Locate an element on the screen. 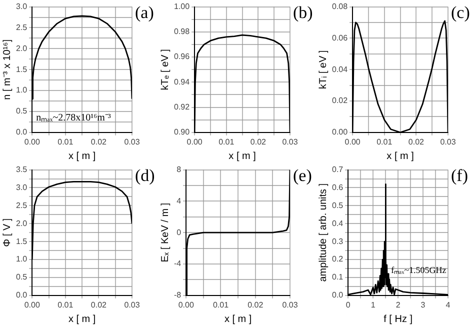 The image size is (474, 327). x-axis-title: f [ Hz ] is located at coordinates (398, 319).